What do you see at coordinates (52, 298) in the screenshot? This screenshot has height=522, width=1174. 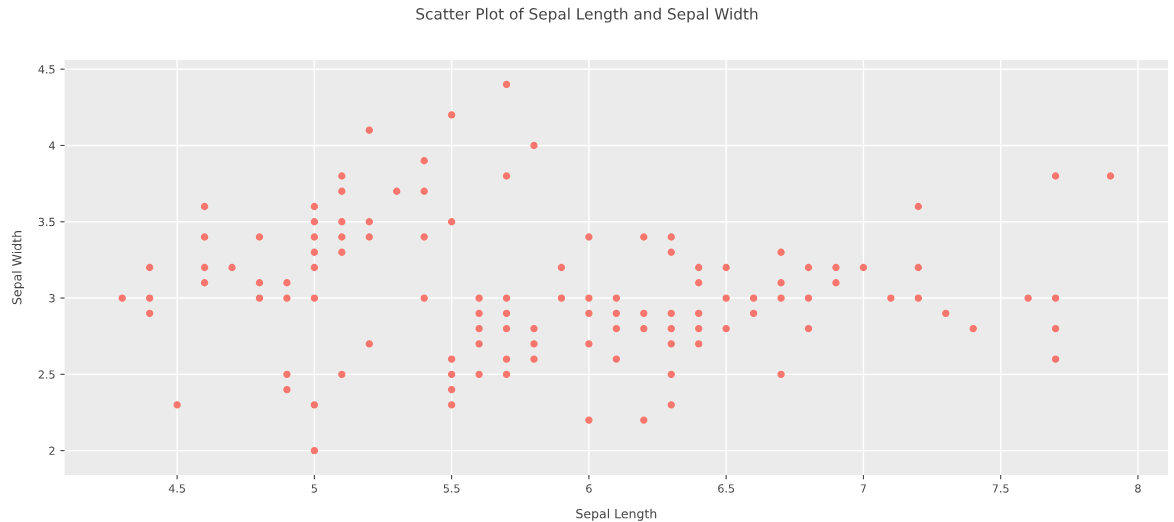 I see `y-tick-label: 3` at bounding box center [52, 298].